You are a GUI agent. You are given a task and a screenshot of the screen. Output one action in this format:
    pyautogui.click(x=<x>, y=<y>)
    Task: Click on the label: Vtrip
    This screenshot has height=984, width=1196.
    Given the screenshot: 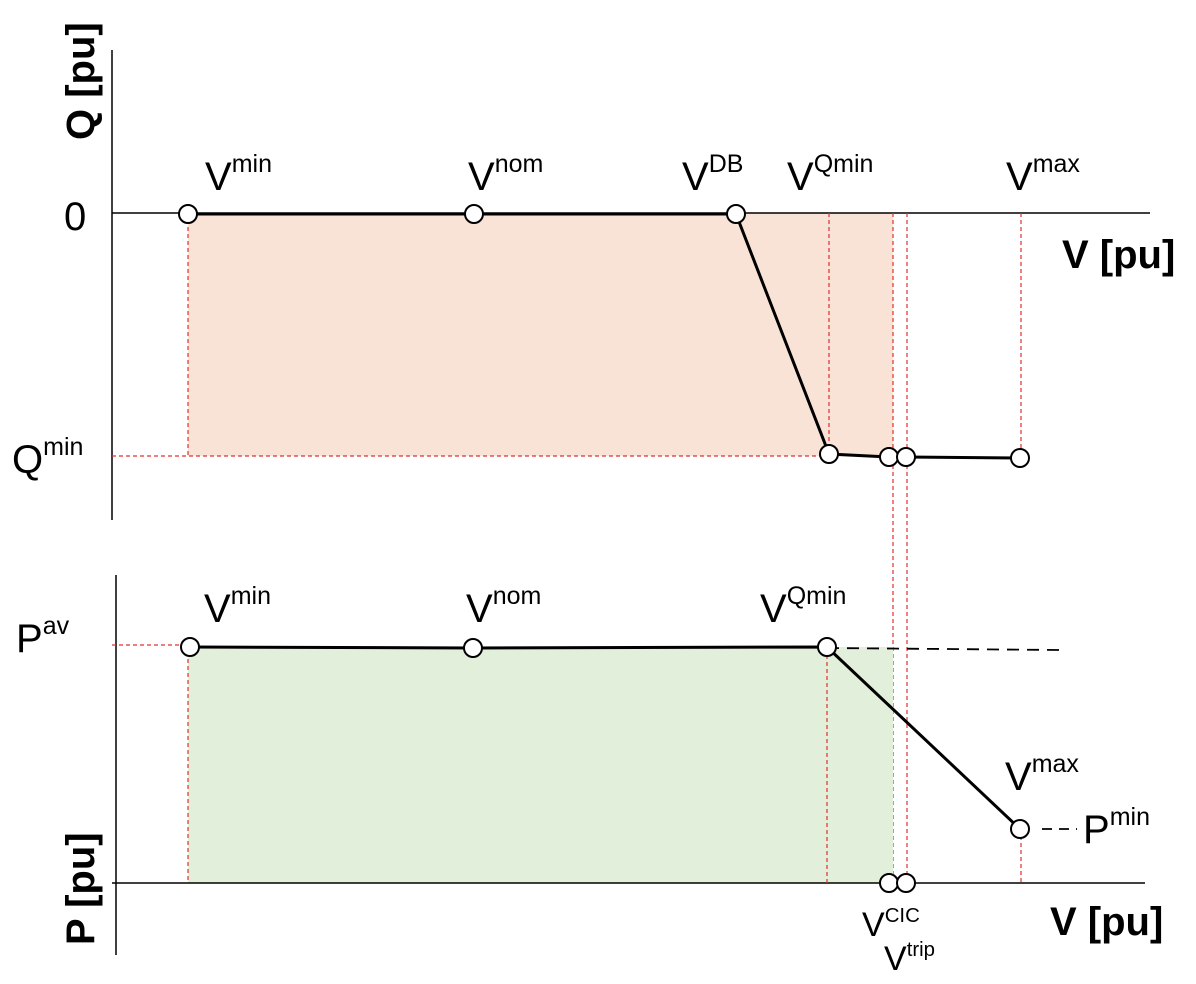 What is the action you would take?
    pyautogui.click(x=909, y=958)
    